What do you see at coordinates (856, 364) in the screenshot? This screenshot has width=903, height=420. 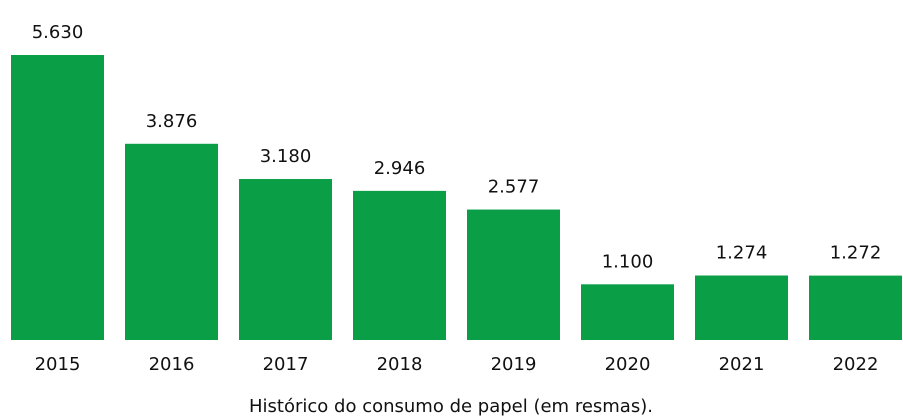 I see `x-tick-label: 2022` at bounding box center [856, 364].